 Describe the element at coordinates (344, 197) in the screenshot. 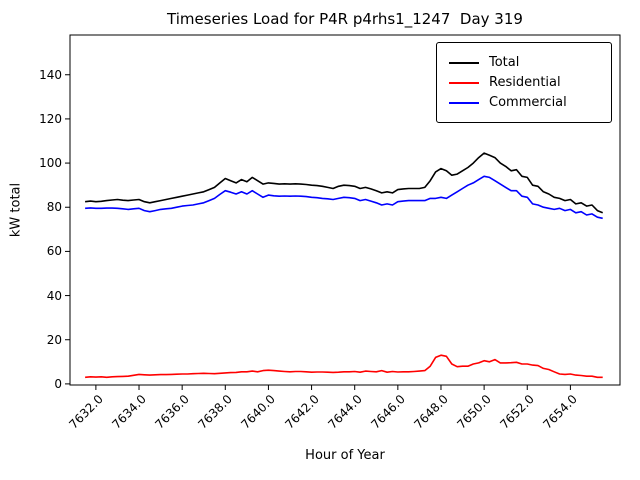

I see `series-line-commercial` at that location.